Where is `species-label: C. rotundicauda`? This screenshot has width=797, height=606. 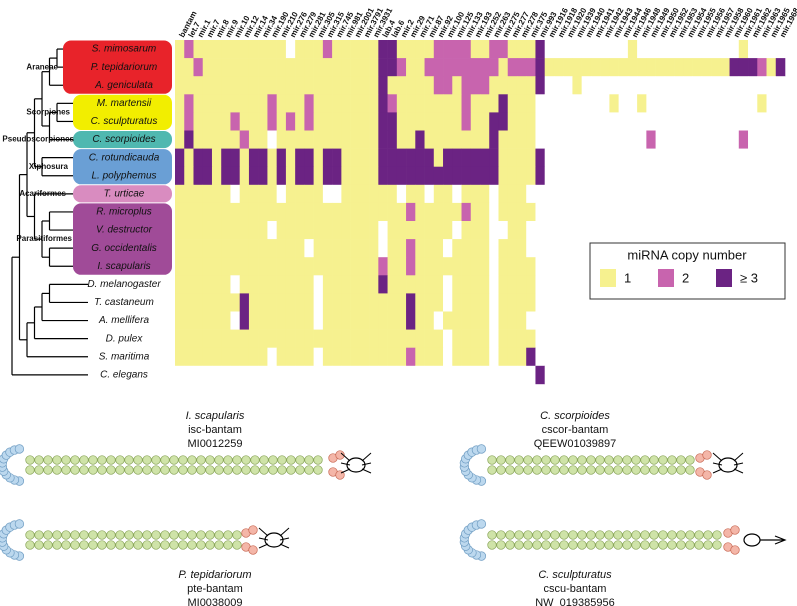
species-label: C. rotundicauda is located at coordinates (124, 157).